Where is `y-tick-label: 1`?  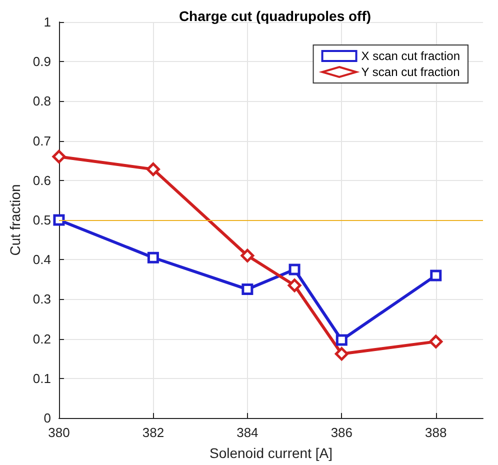
y-tick-label: 1 is located at coordinates (47, 22).